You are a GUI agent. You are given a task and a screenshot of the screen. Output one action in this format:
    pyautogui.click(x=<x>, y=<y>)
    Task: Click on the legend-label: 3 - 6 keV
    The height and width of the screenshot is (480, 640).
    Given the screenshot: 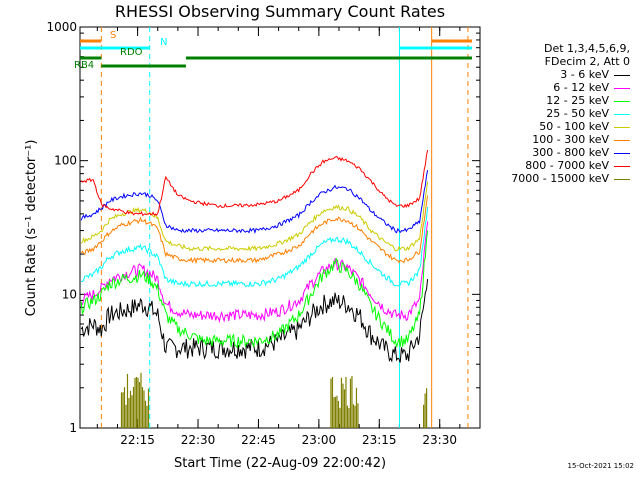 What is the action you would take?
    pyautogui.click(x=584, y=74)
    